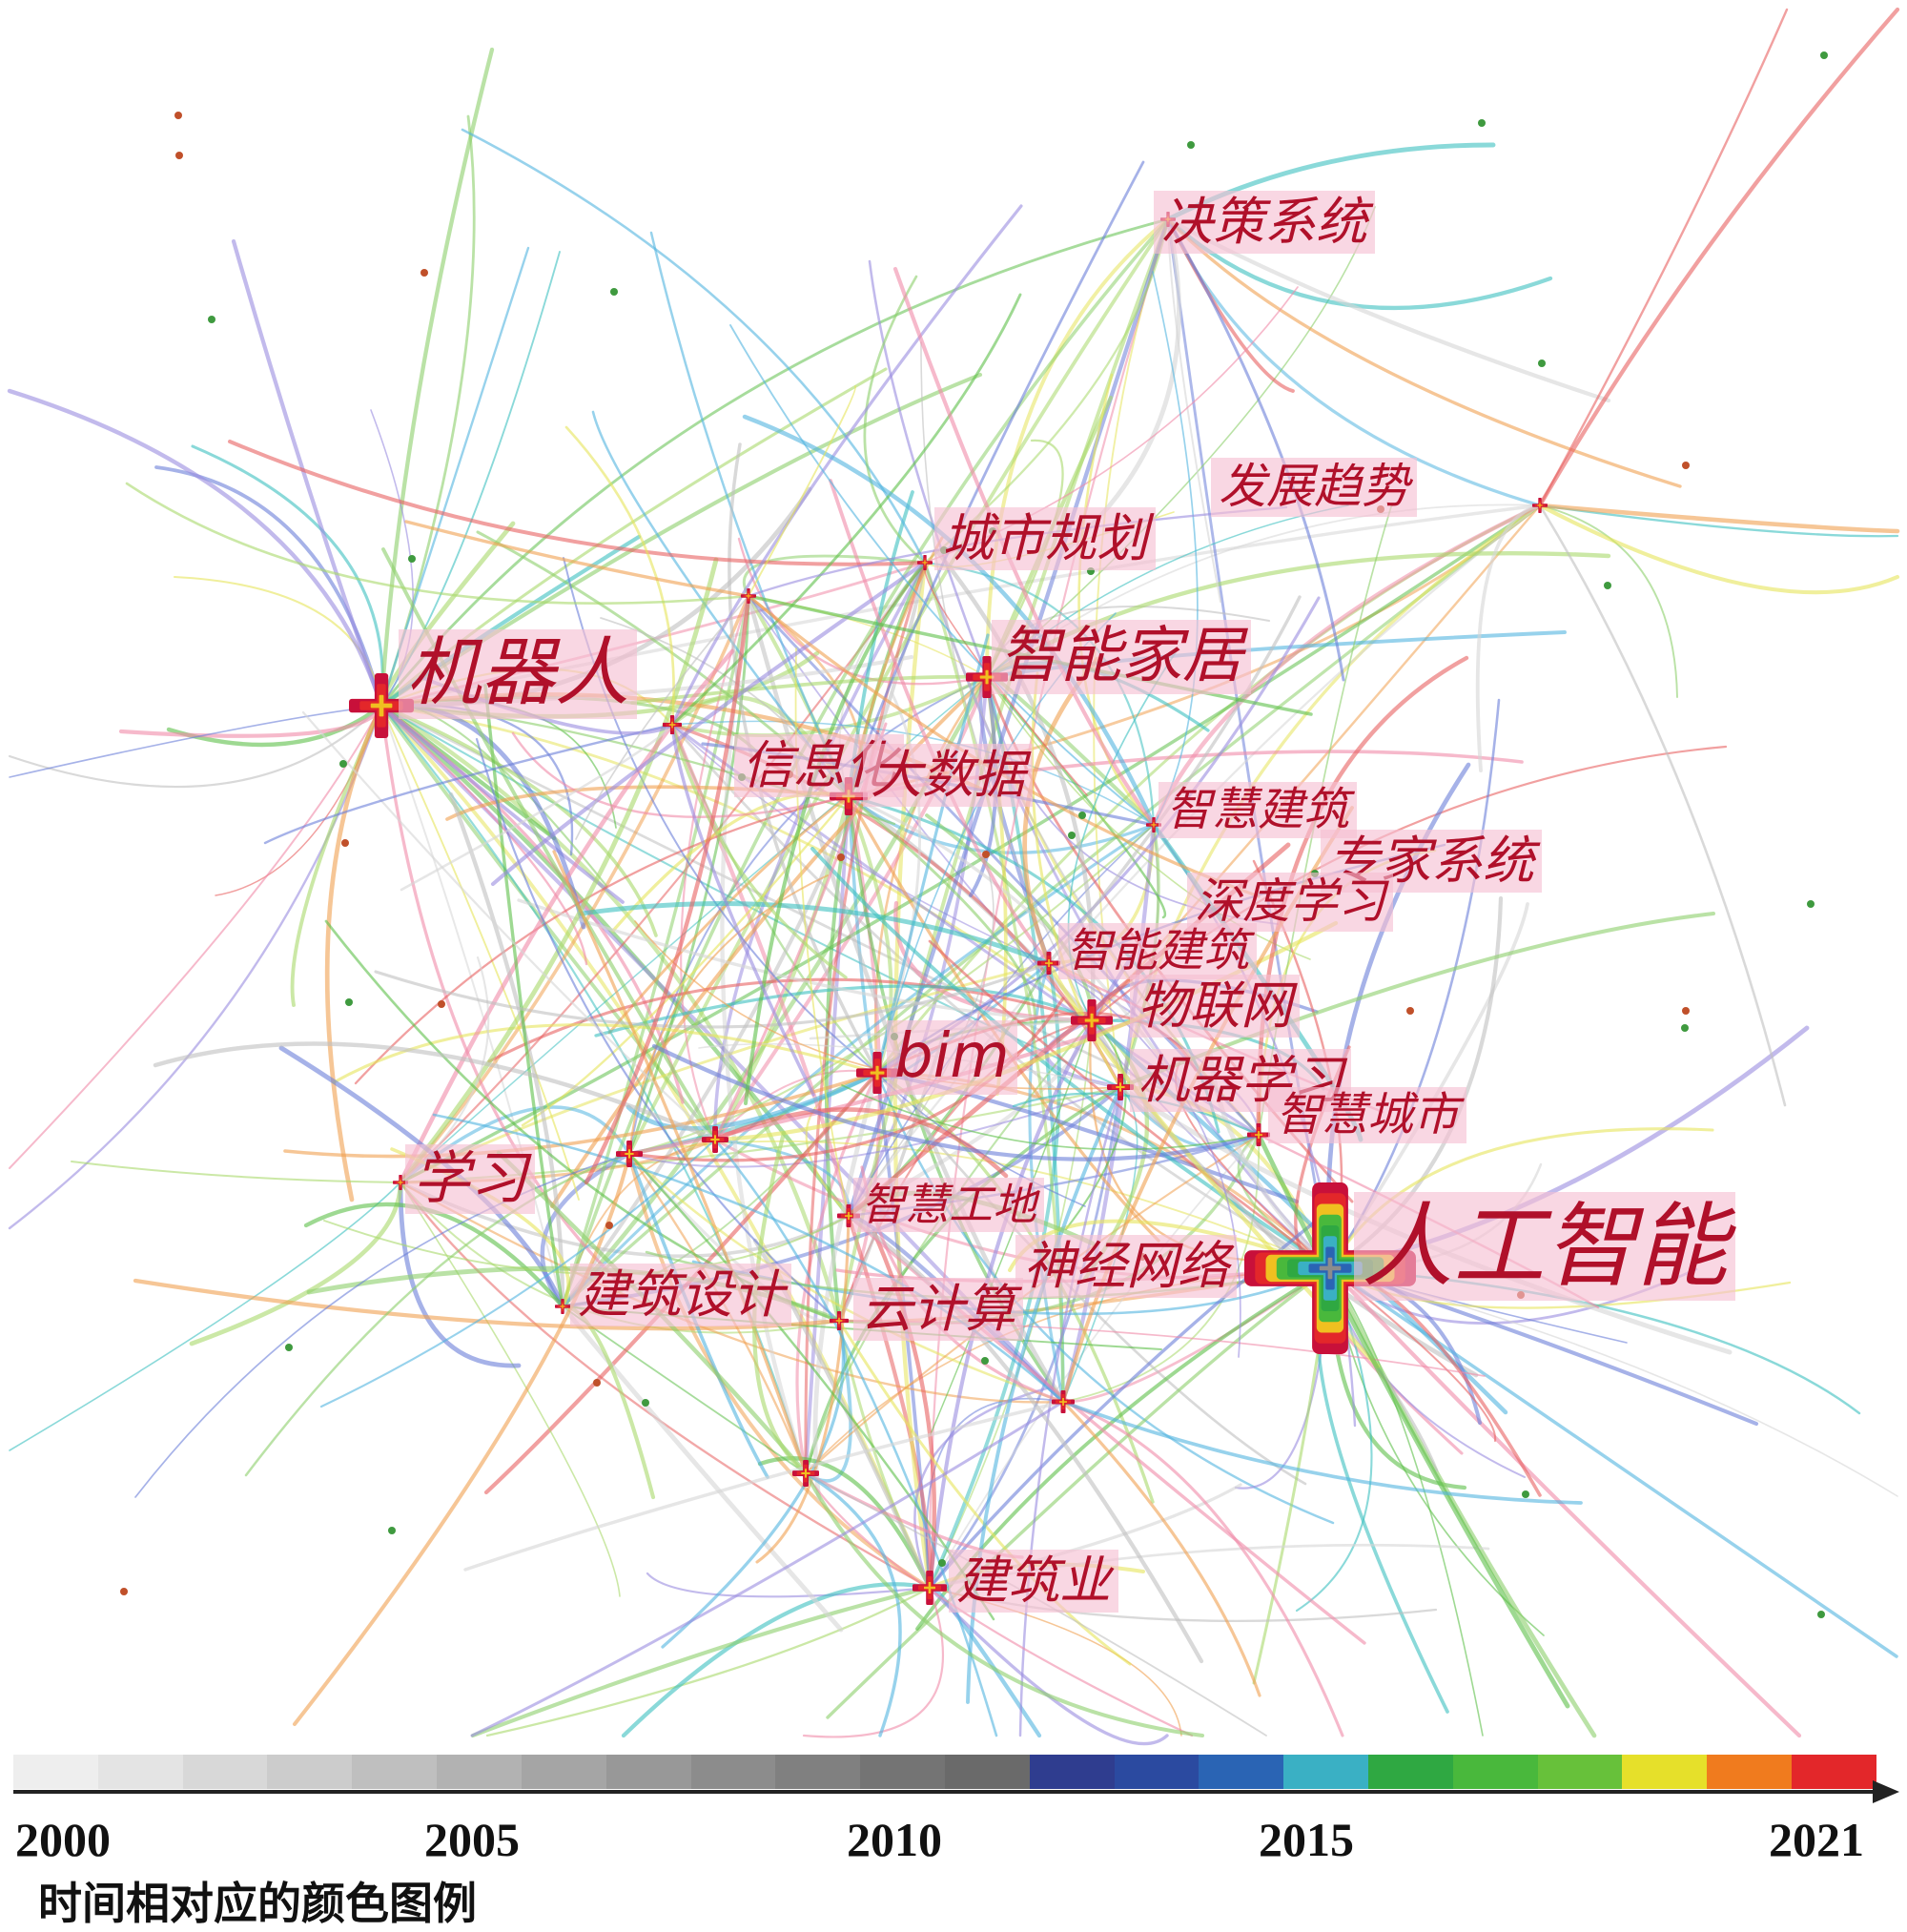 This screenshot has height=1932, width=1907. What do you see at coordinates (1306, 1839) in the screenshot?
I see `year-label-2015: 2015` at bounding box center [1306, 1839].